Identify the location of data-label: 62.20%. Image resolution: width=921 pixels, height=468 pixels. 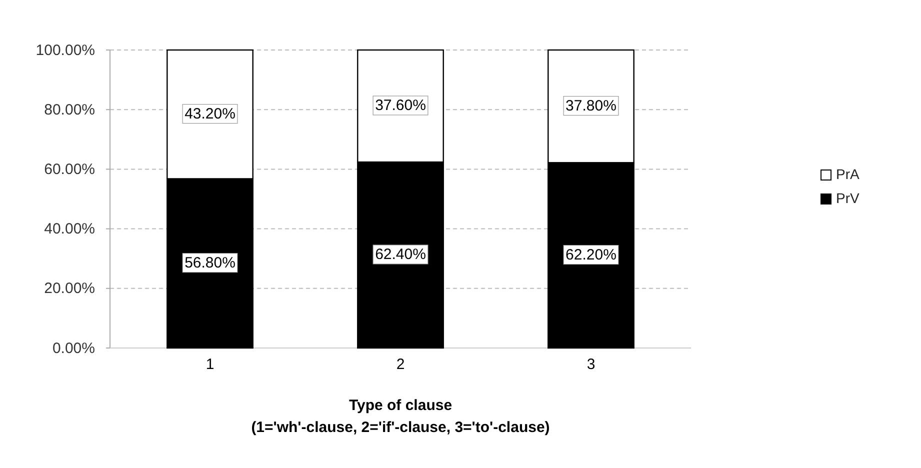
(591, 255).